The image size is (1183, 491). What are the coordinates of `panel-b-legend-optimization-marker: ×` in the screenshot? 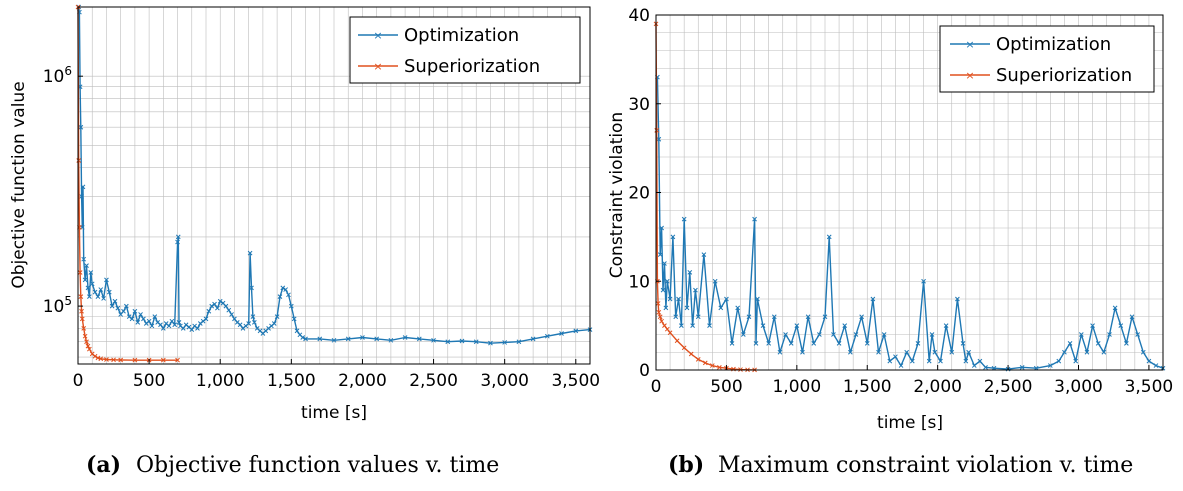 It's located at (969, 44).